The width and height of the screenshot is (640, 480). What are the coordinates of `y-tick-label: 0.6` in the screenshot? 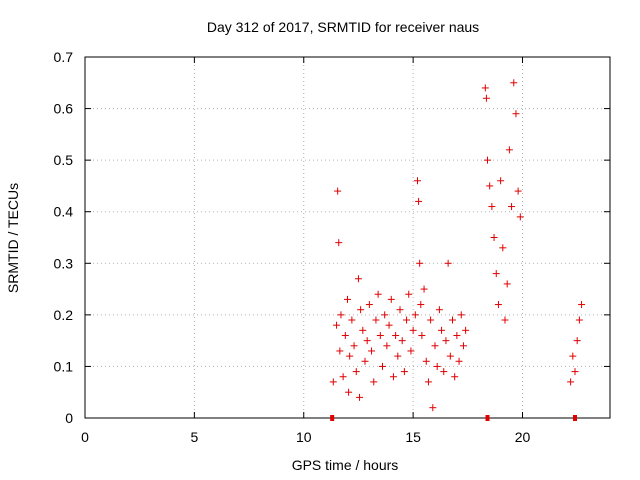 It's located at (64, 109).